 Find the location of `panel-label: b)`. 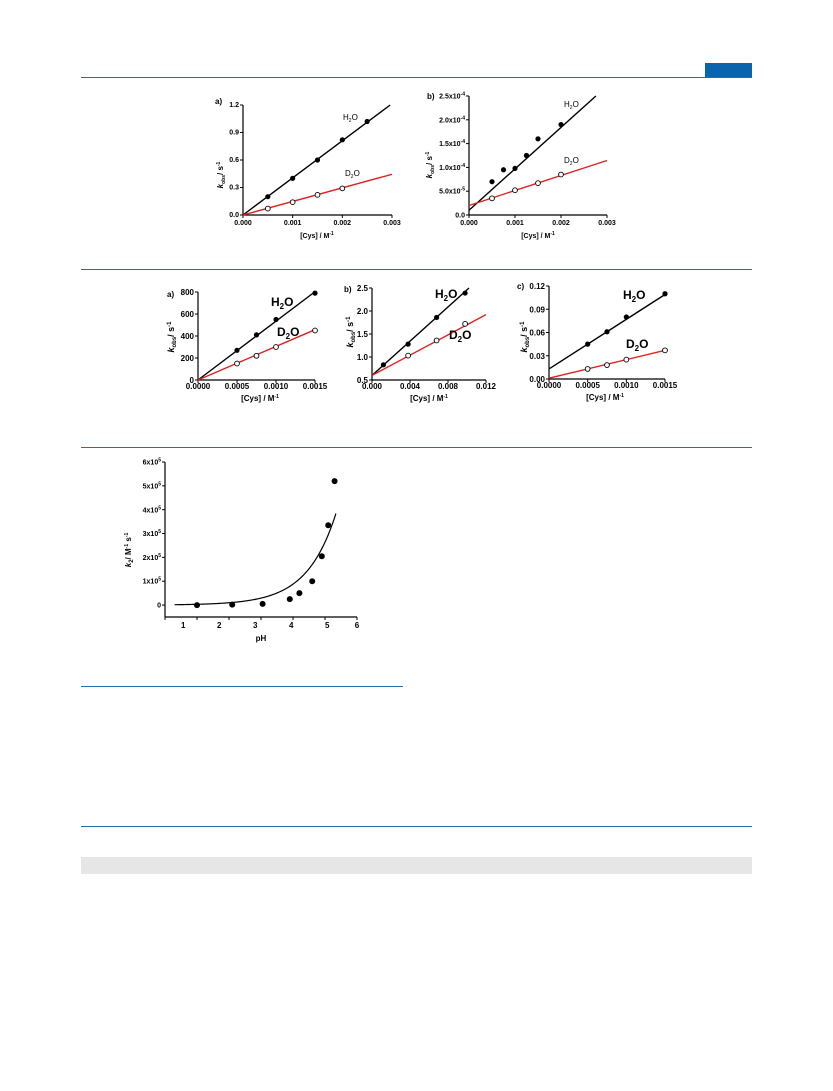

panel-label: b) is located at coordinates (348, 289).